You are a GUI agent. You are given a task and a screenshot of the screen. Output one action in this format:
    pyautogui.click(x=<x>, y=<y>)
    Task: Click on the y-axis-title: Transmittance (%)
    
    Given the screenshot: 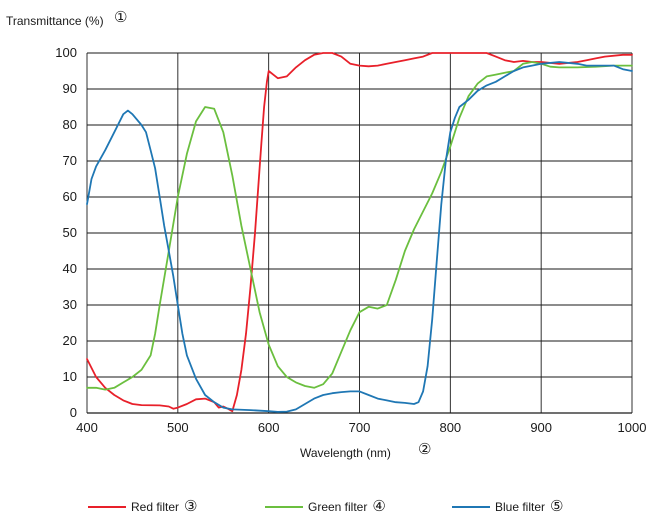 What is the action you would take?
    pyautogui.click(x=55, y=21)
    